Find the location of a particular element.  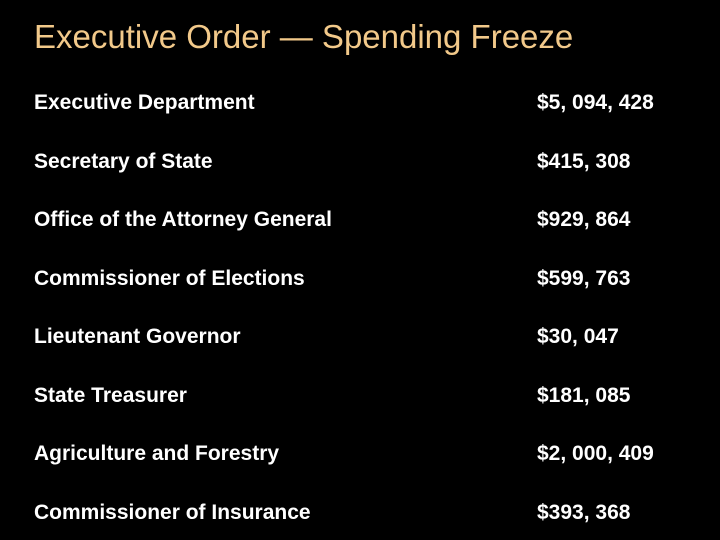

list-item: Commissioner of Elections $599, 763 is located at coordinates (360, 280).